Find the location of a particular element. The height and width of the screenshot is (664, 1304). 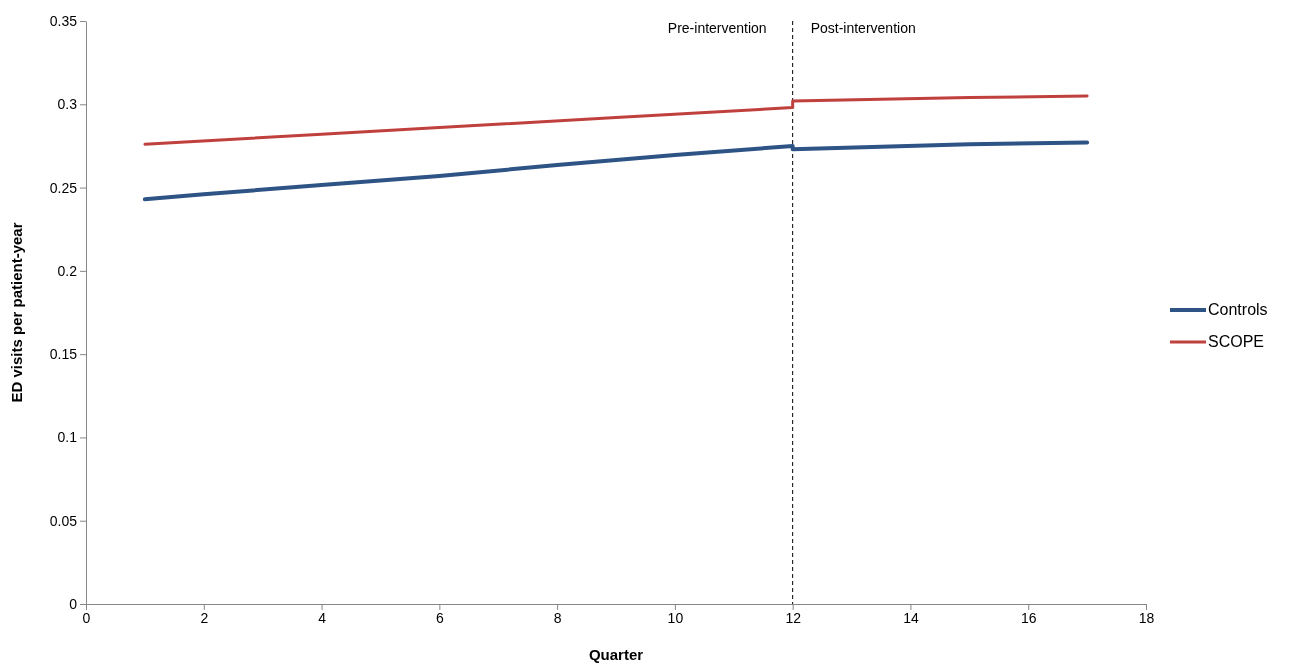

x-tick-label: 4 is located at coordinates (322, 617).